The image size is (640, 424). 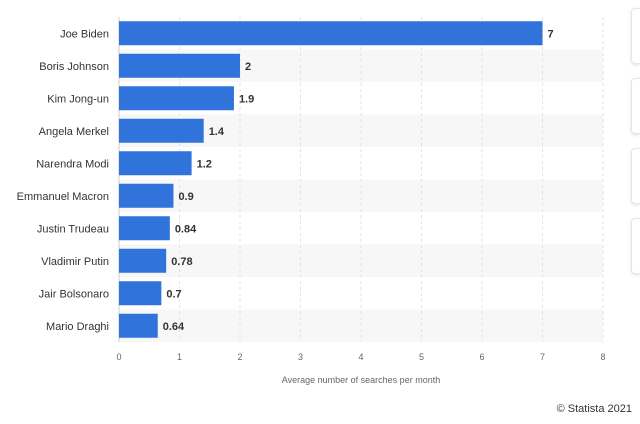 What do you see at coordinates (72, 164) in the screenshot?
I see `category-label: Narendra Modi` at bounding box center [72, 164].